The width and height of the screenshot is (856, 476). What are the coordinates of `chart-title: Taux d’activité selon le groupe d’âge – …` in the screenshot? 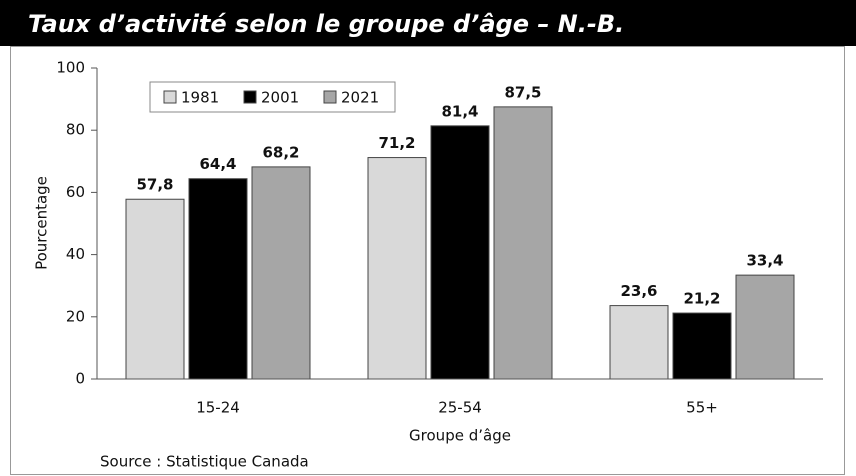 It's located at (326, 24).